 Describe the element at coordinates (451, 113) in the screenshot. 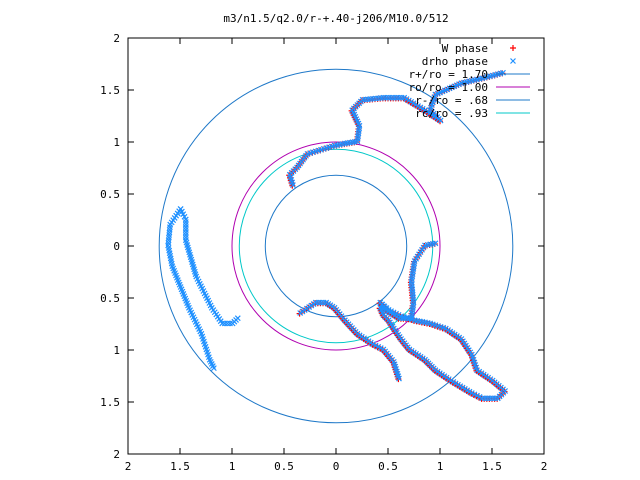

I see `legend-label: rc/ro = .93` at that location.